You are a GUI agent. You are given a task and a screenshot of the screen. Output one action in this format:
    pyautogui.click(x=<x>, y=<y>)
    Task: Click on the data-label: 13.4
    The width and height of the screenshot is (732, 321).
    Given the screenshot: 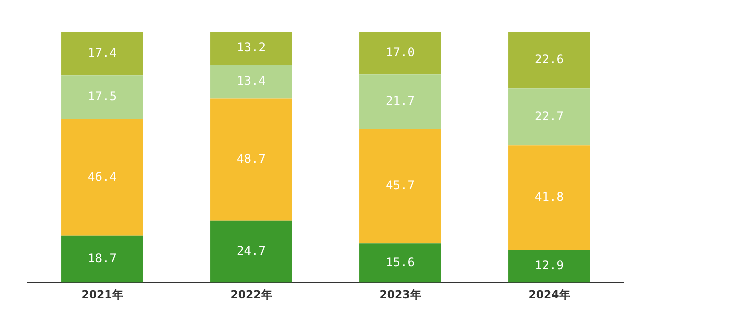 What is the action you would take?
    pyautogui.click(x=251, y=81)
    